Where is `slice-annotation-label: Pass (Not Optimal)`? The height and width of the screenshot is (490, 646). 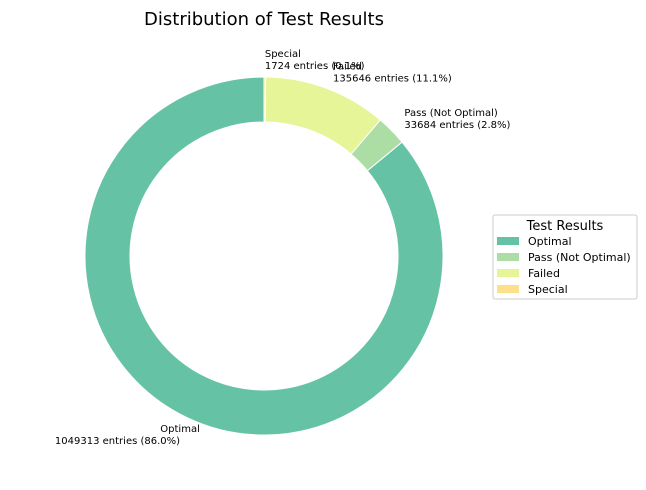
slice-annotation-label: Pass (Not Optimal) is located at coordinates (450, 113).